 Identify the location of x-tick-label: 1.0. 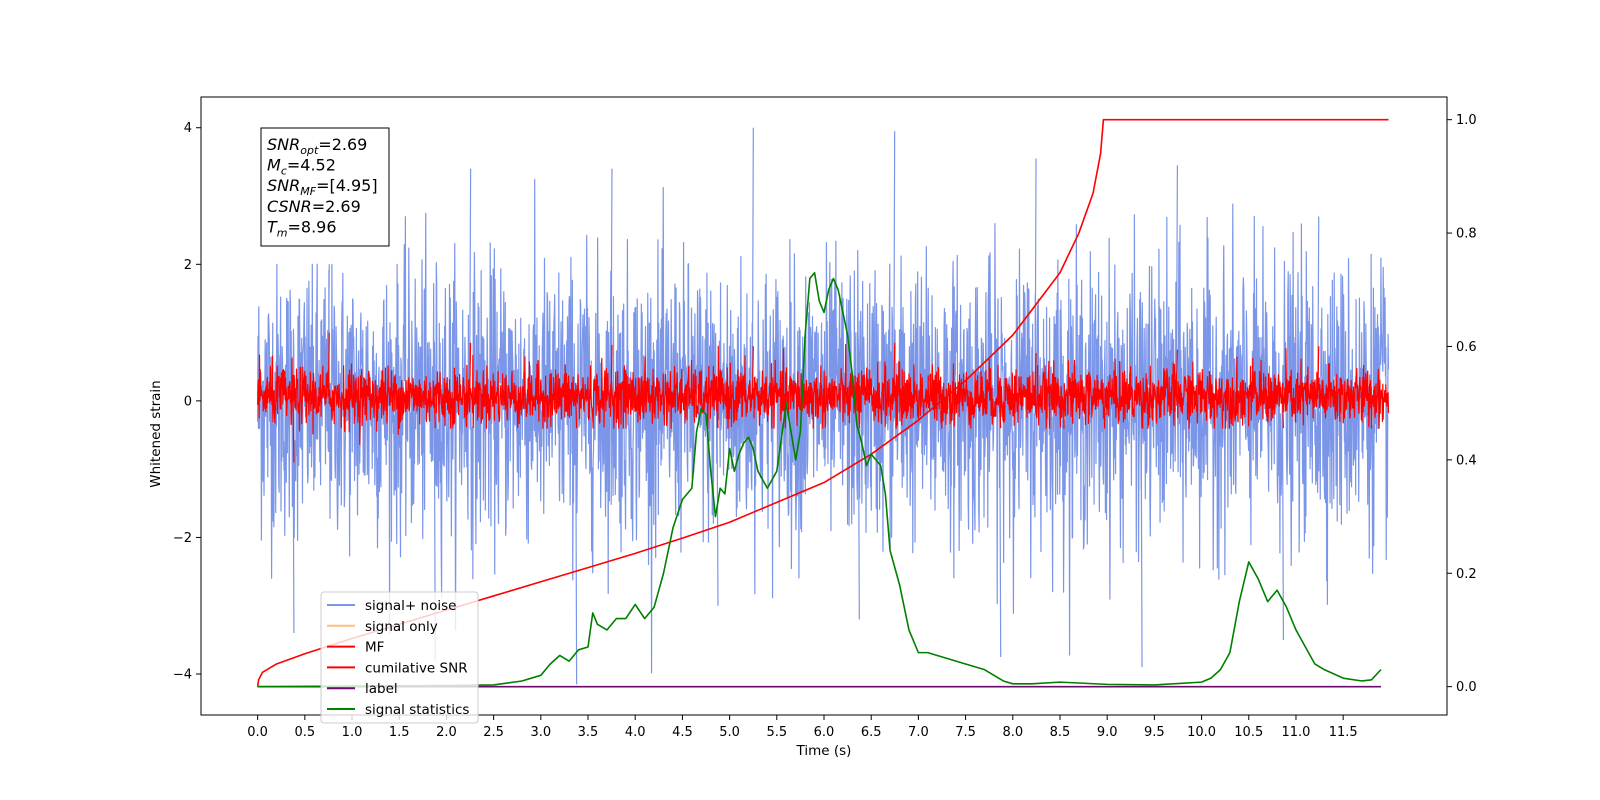
(352, 732).